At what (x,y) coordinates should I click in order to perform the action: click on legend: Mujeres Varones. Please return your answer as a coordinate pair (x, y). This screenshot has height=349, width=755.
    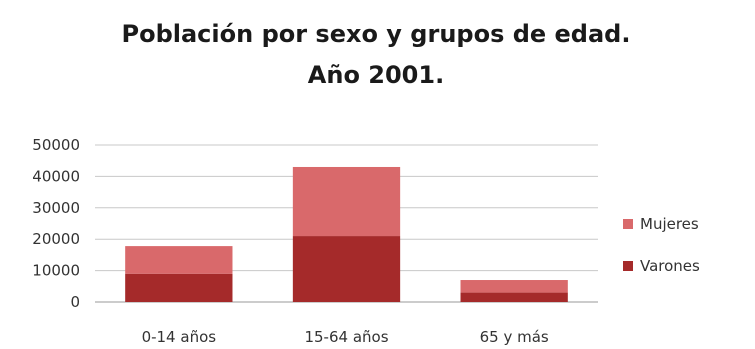
    Looking at the image, I should click on (661, 245).